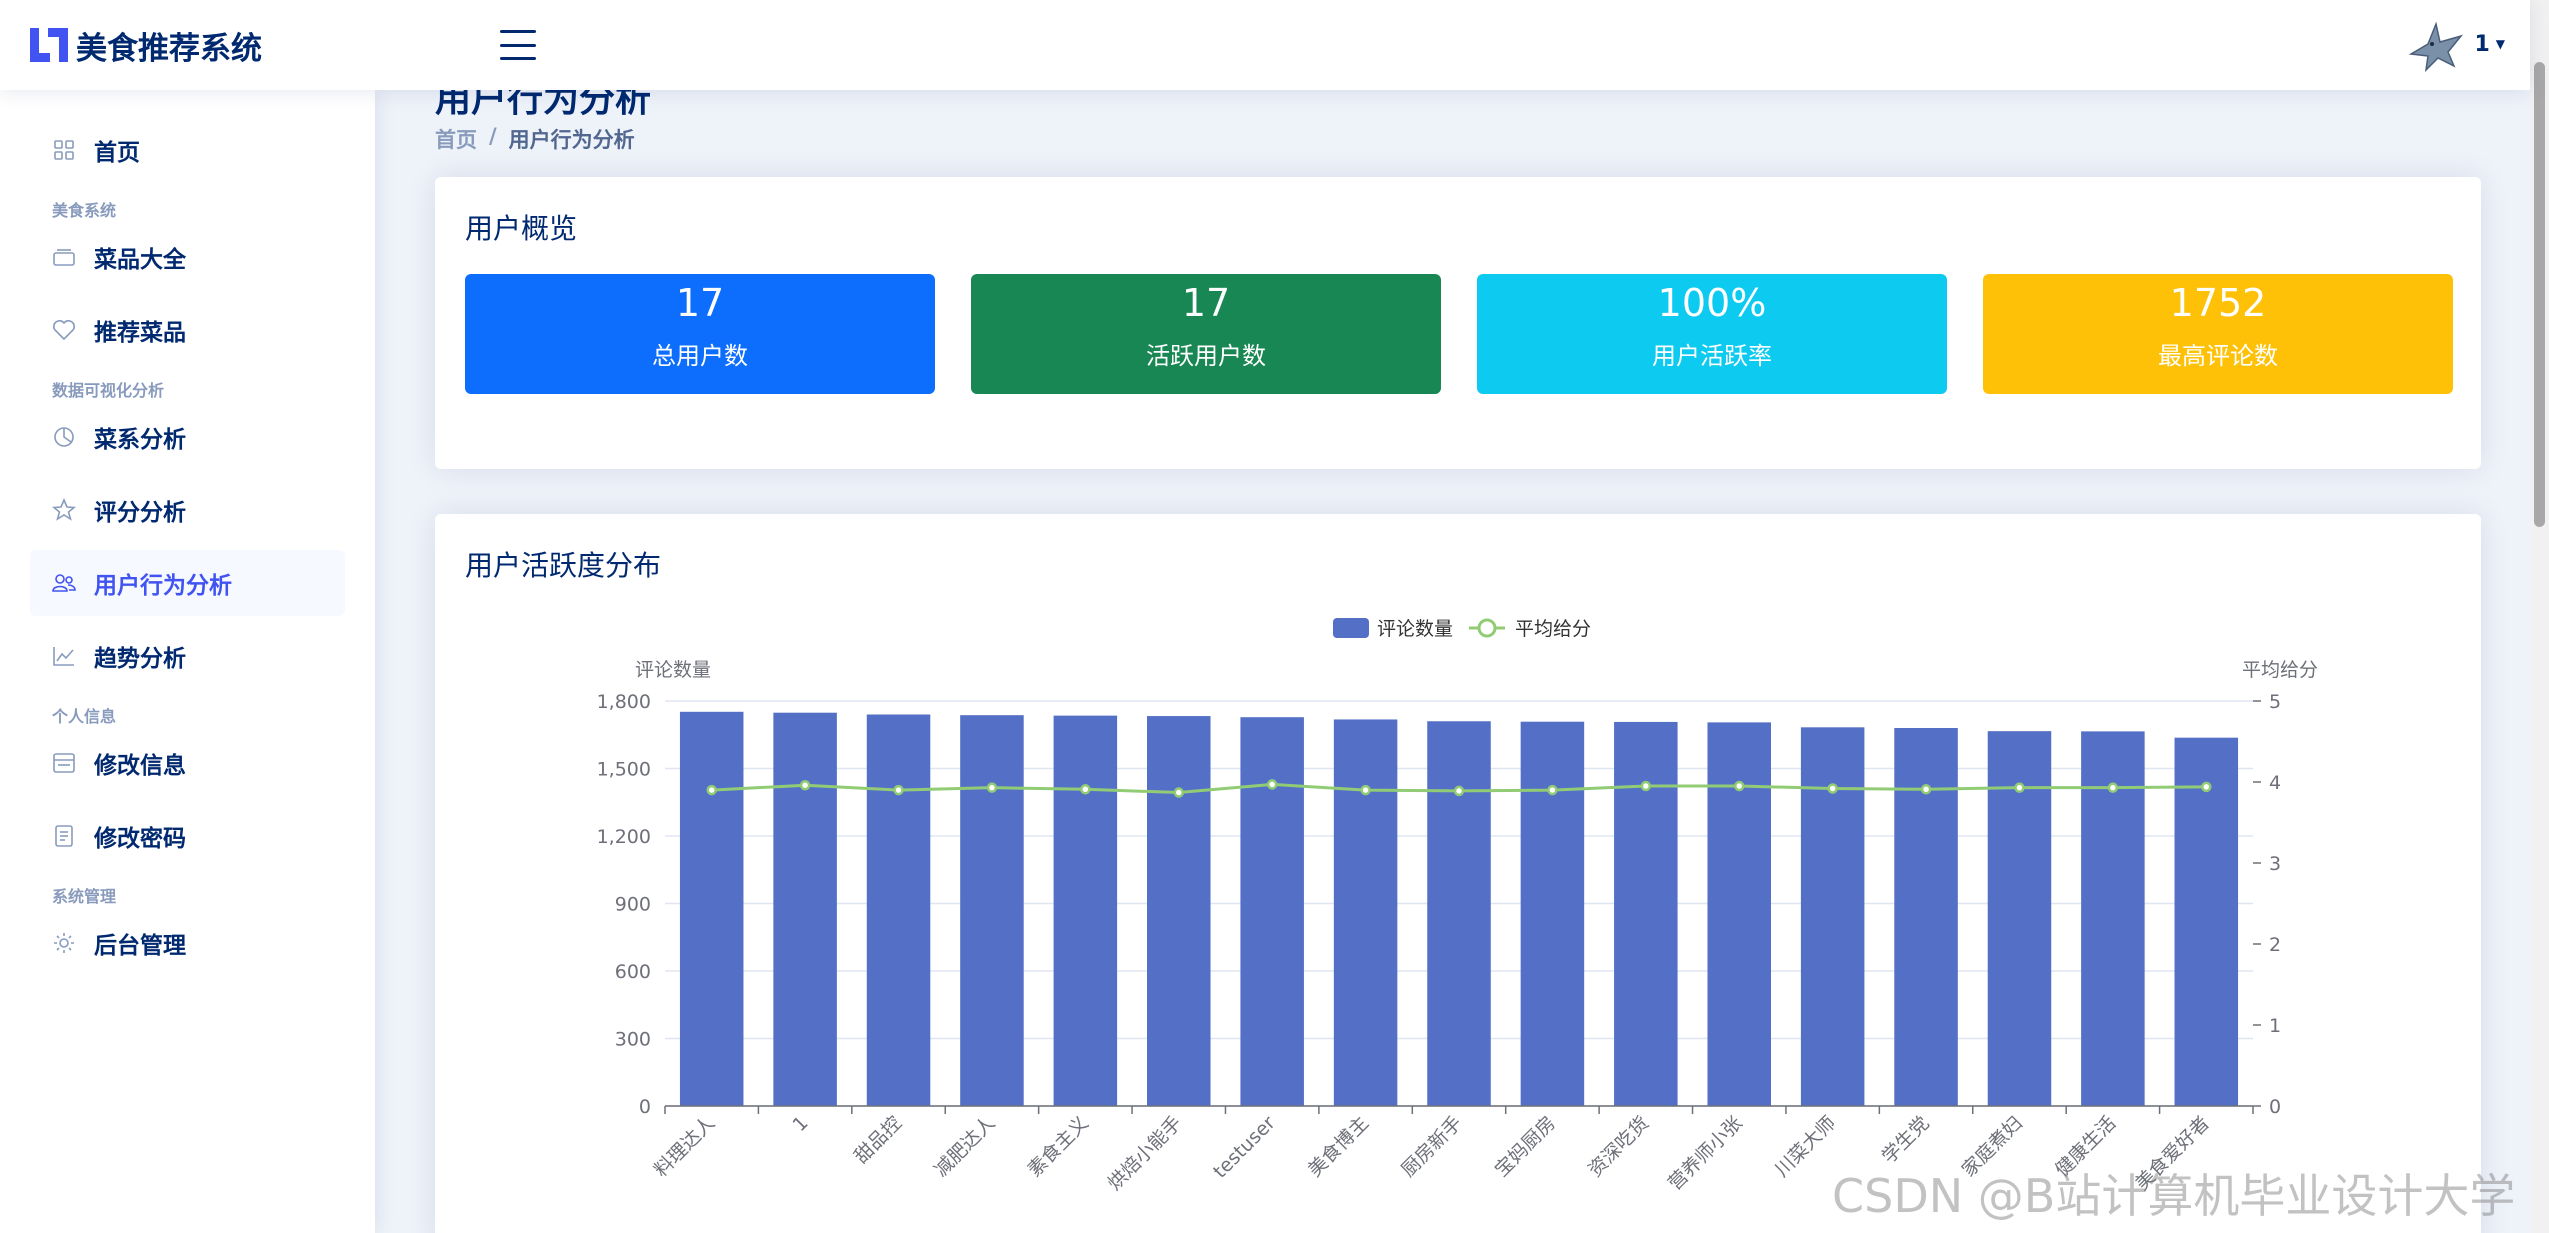 The height and width of the screenshot is (1233, 2549). I want to click on x-tick-label: 烘焙小能手, so click(1145, 1153).